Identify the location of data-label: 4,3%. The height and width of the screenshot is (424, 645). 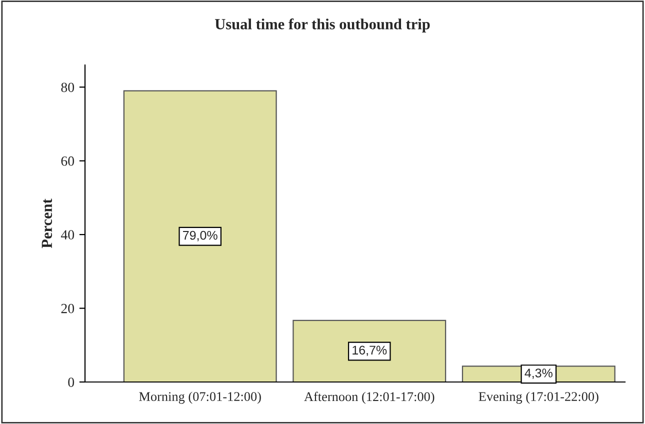
(538, 373).